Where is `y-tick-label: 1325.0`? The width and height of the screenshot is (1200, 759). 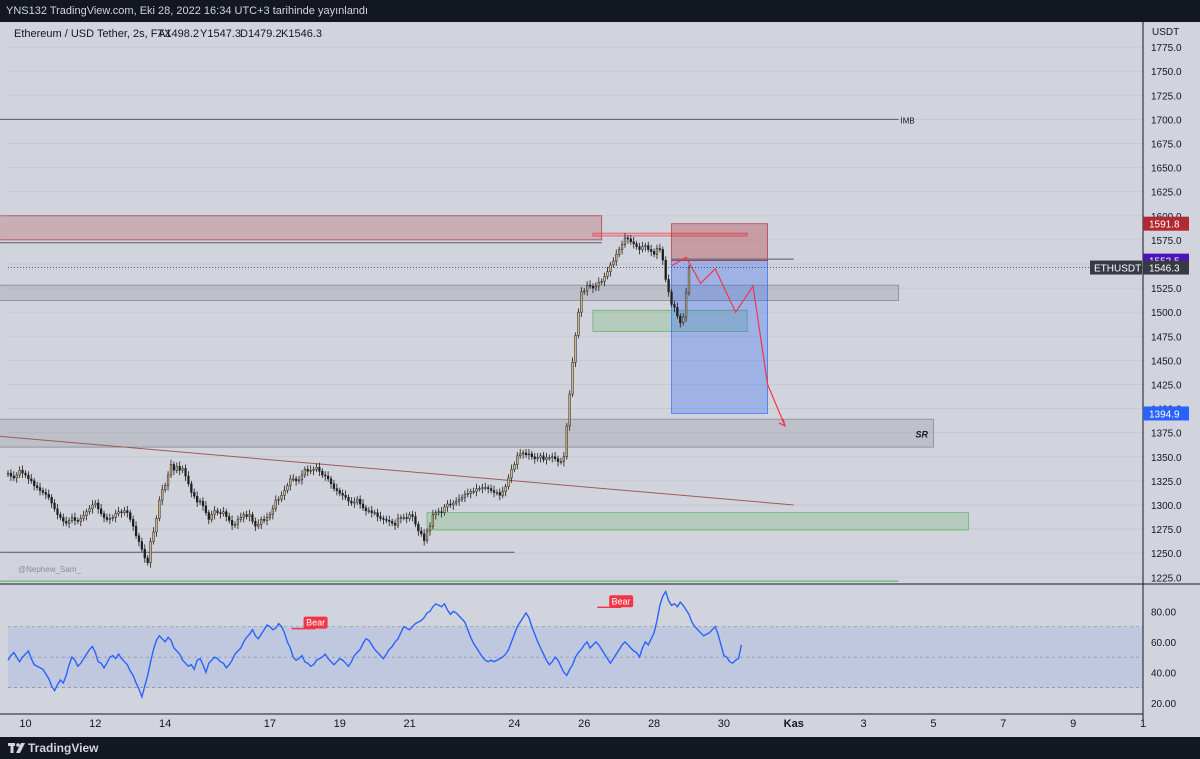 y-tick-label: 1325.0 is located at coordinates (1166, 482).